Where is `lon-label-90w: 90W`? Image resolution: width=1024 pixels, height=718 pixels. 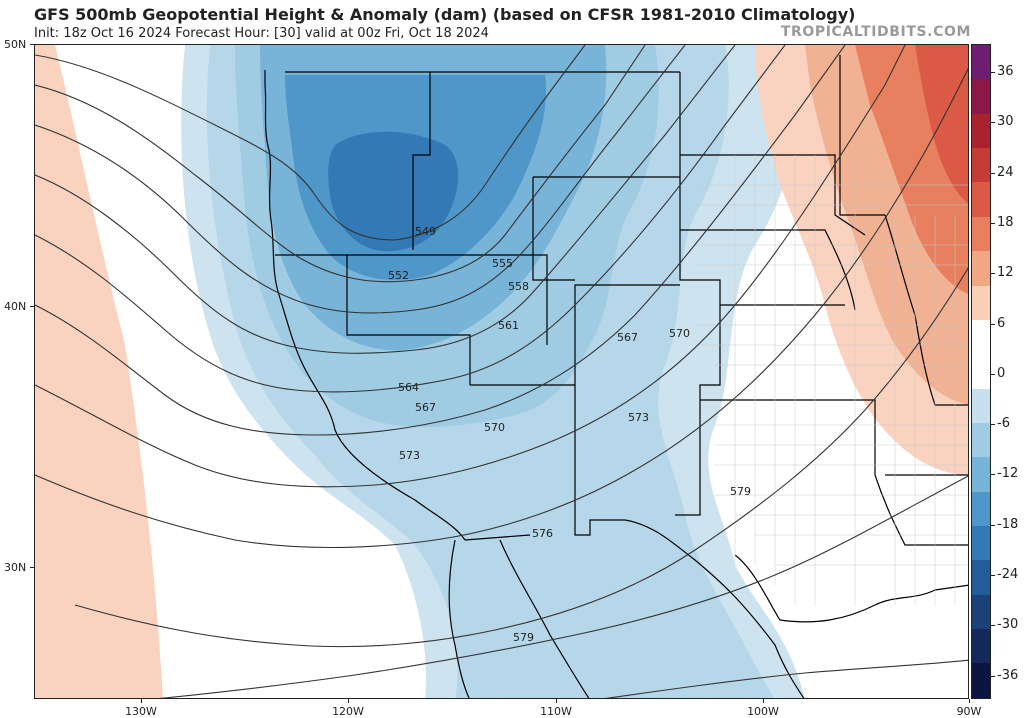 lon-label-90w: 90W is located at coordinates (969, 711).